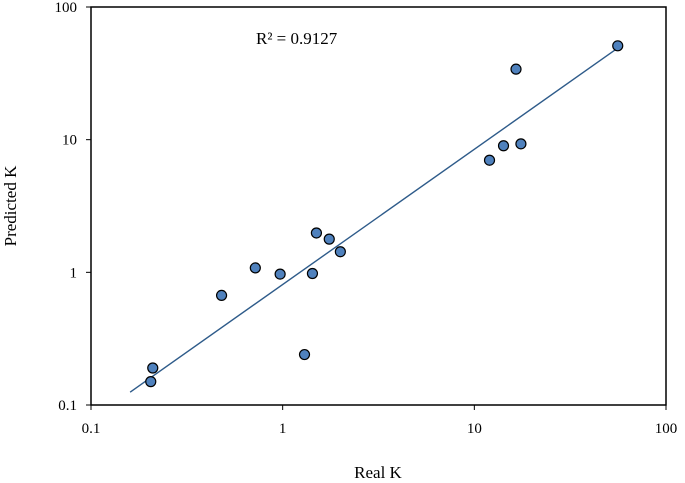 Image resolution: width=685 pixels, height=483 pixels. I want to click on x-tick-label: 0.1, so click(91, 429).